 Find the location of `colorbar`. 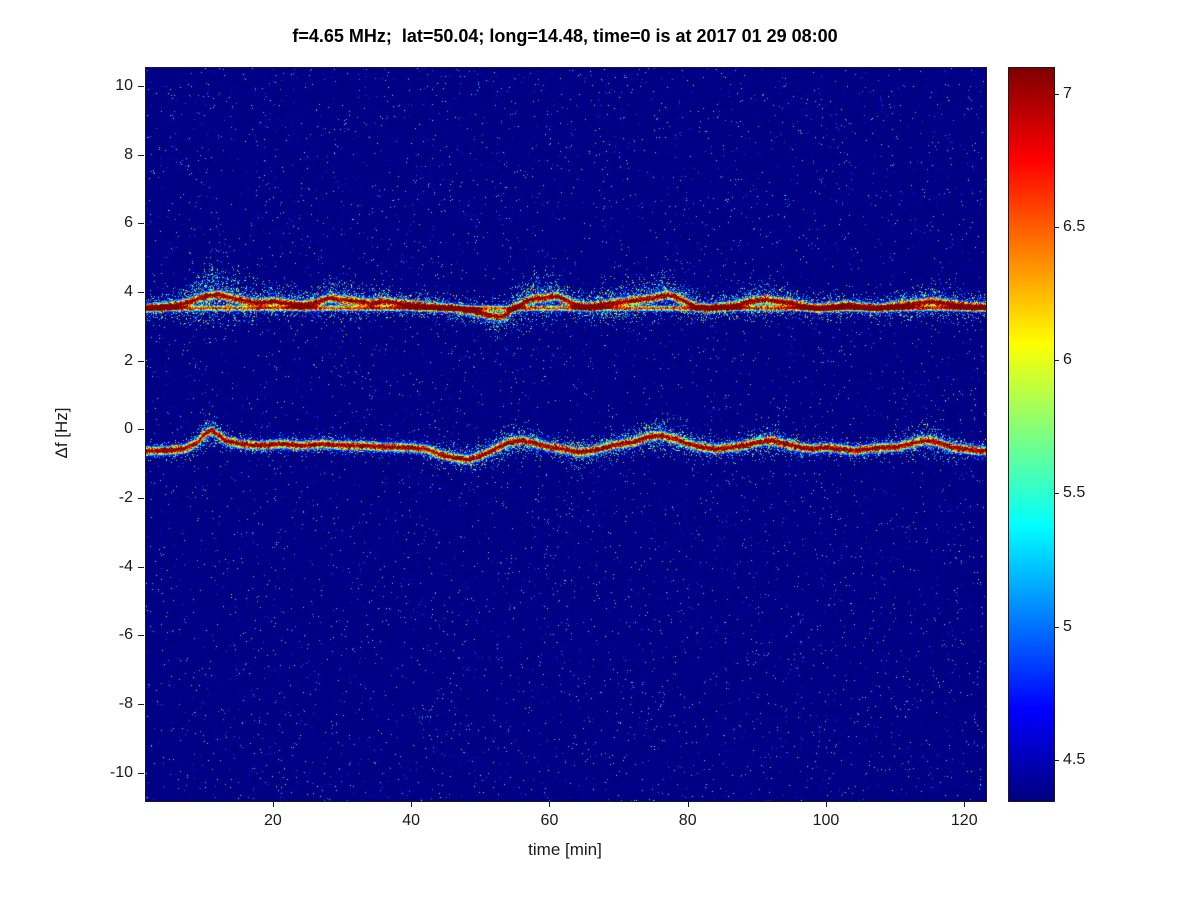

colorbar is located at coordinates (1031, 434).